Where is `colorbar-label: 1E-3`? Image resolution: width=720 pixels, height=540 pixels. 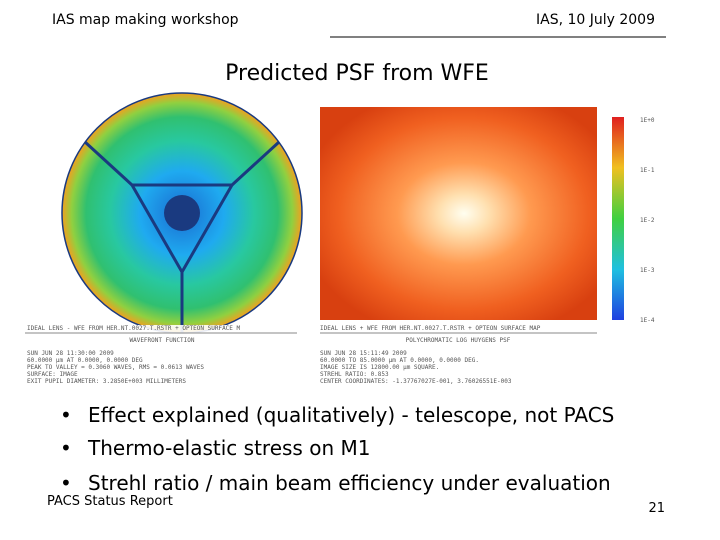
colorbar-label: 1E-3 is located at coordinates (647, 270).